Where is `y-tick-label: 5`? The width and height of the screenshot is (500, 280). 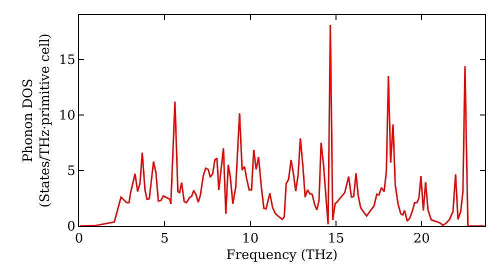 y-tick-label: 5 is located at coordinates (71, 172).